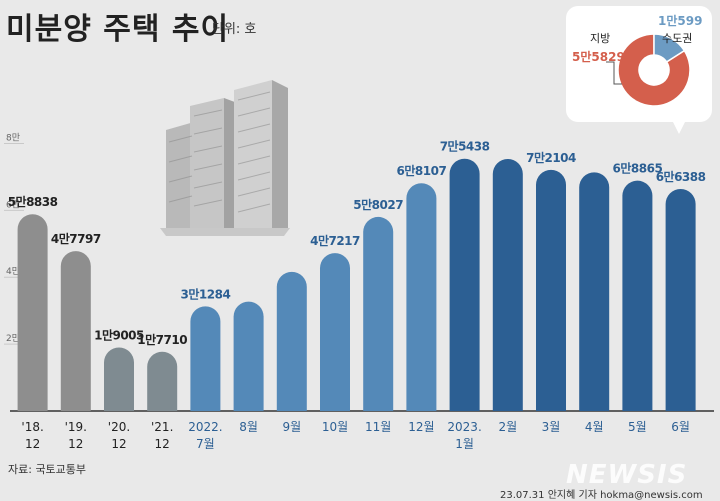 Image resolution: width=720 pixels, height=501 pixels. What do you see at coordinates (601, 495) in the screenshot?
I see `credit-line: 23.07.31 안지혜 기자 hokma@newsis.com` at bounding box center [601, 495].